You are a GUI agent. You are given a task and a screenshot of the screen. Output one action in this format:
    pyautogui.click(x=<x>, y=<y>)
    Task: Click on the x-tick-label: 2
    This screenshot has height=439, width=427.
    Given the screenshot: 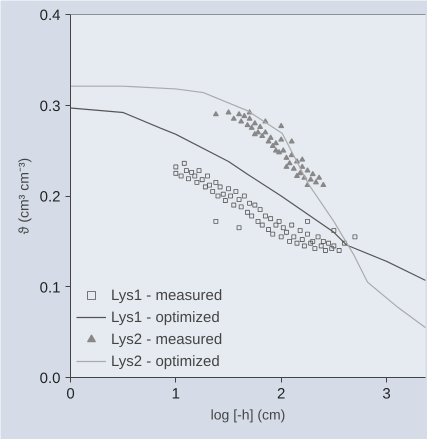 What is the action you would take?
    pyautogui.click(x=281, y=394)
    